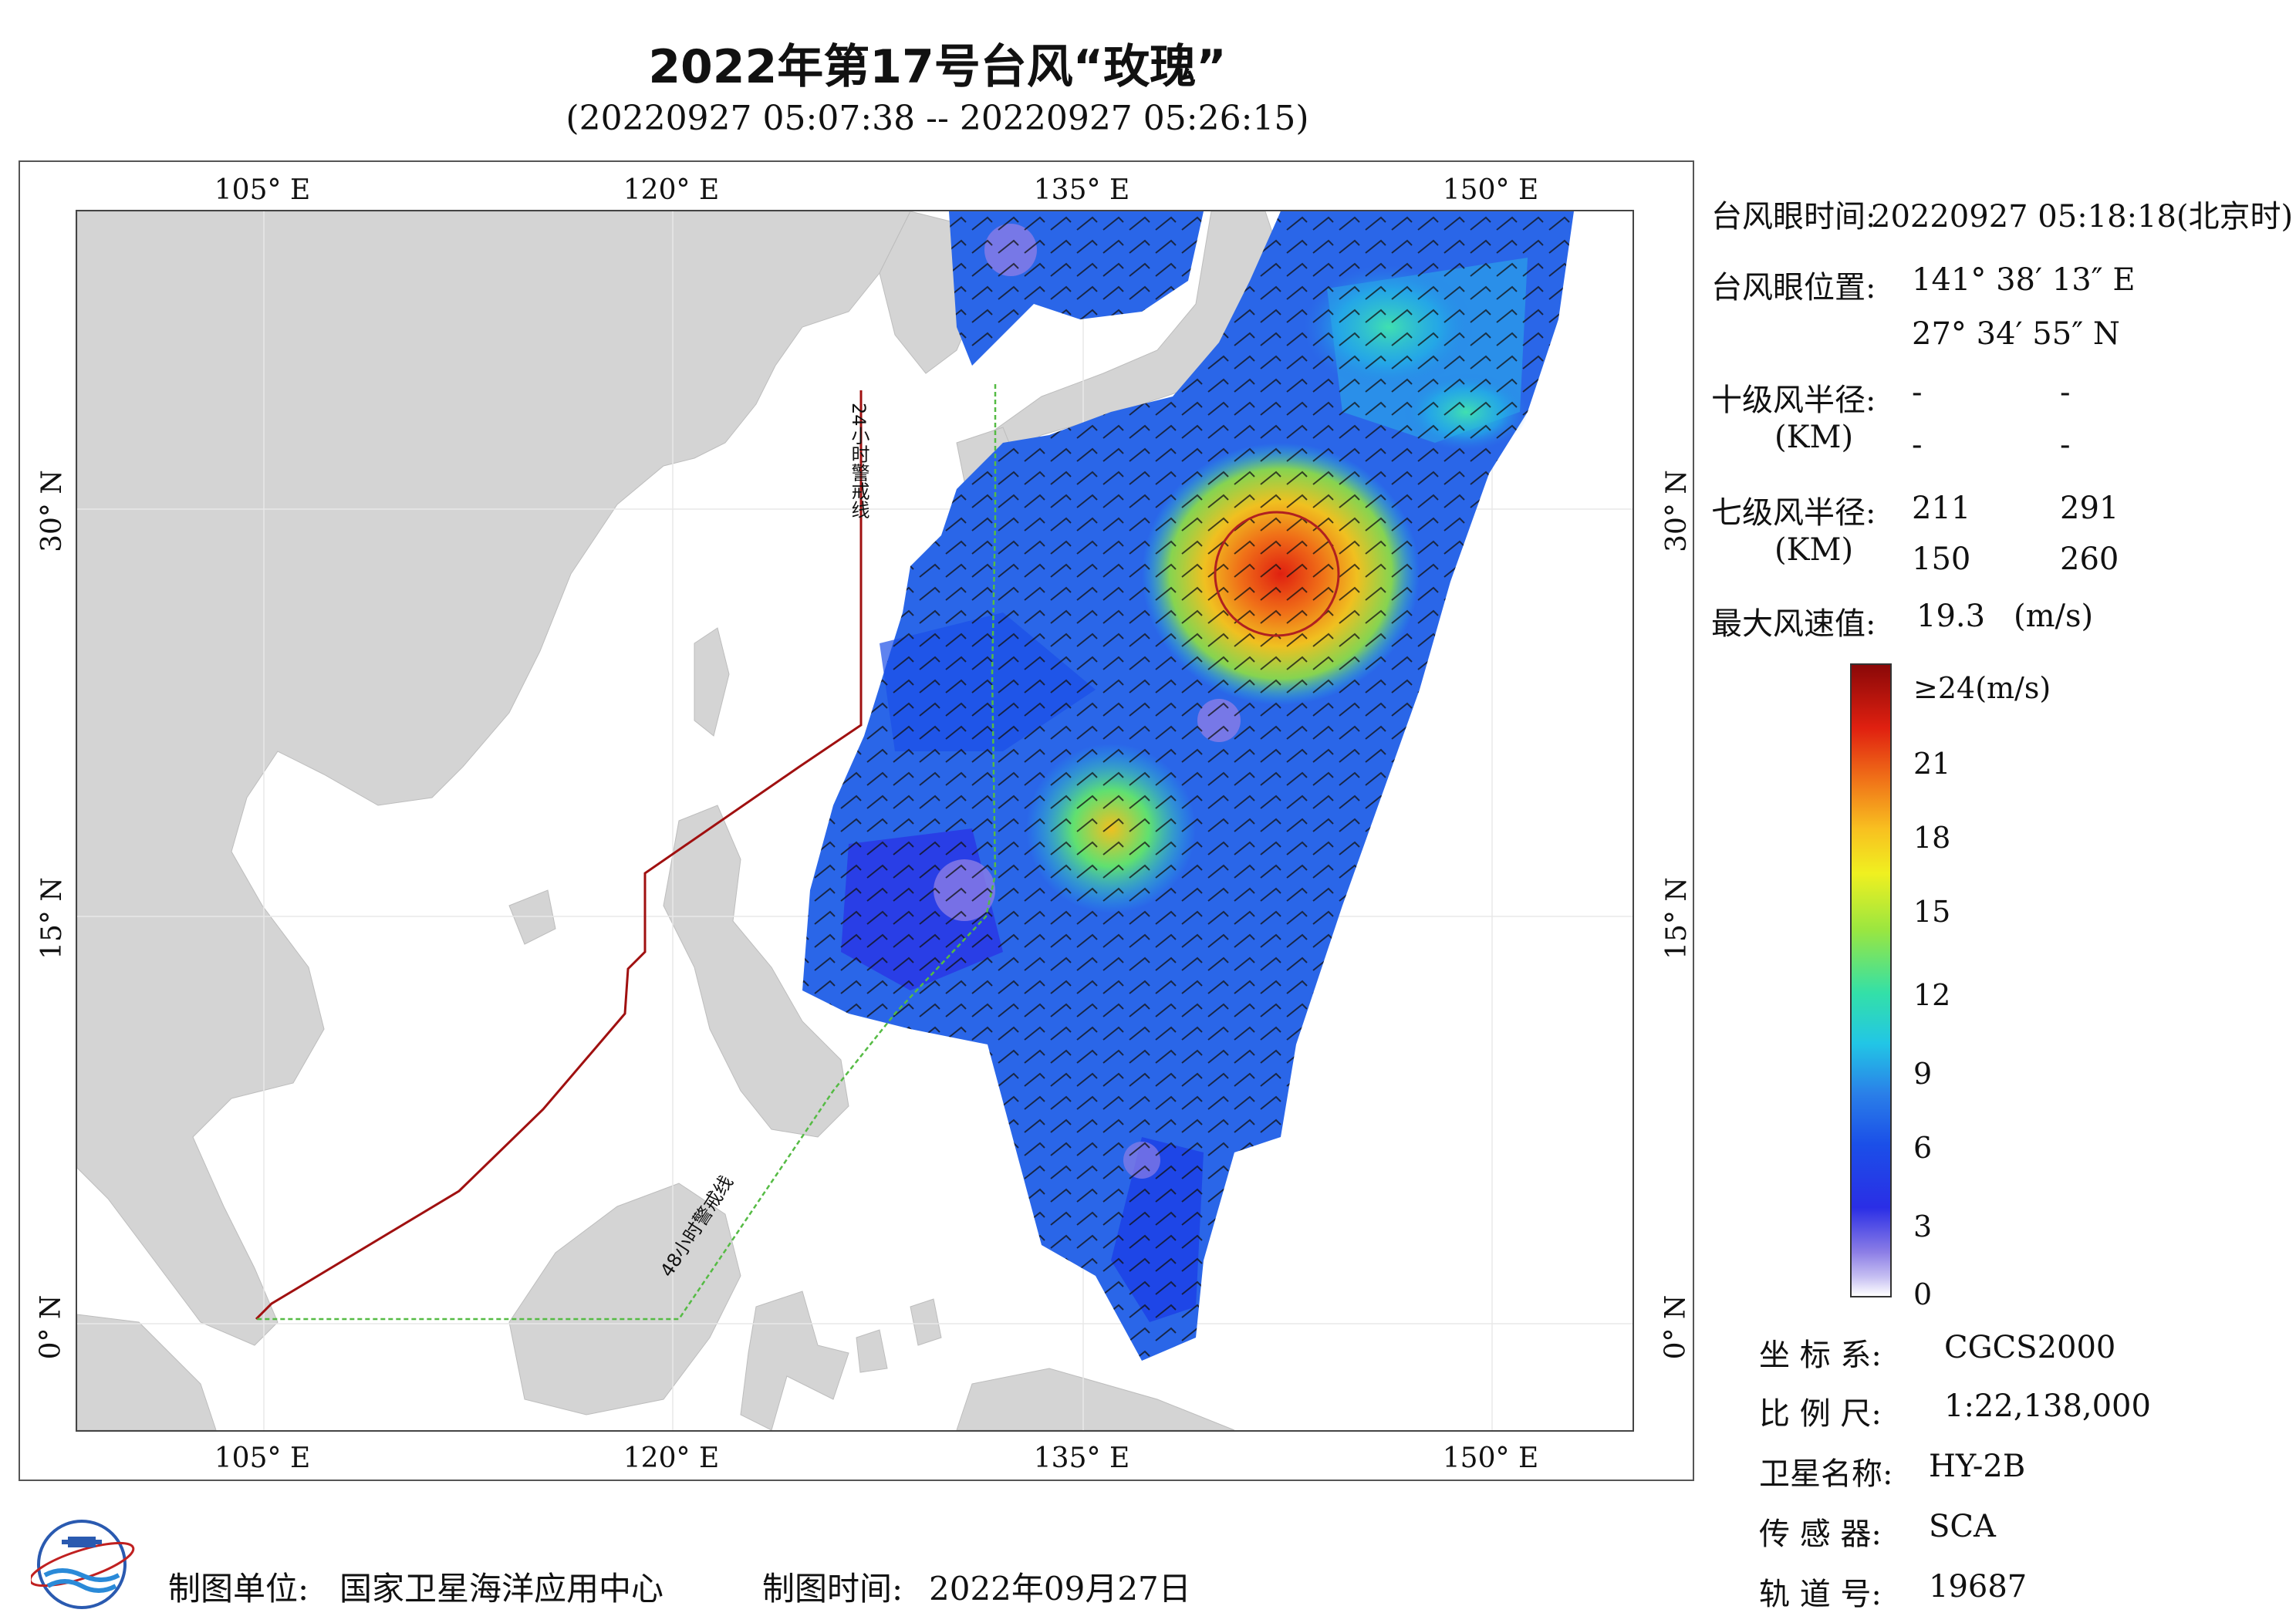  What do you see at coordinates (1941, 559) in the screenshot?
I see `r7-sw: 150` at bounding box center [1941, 559].